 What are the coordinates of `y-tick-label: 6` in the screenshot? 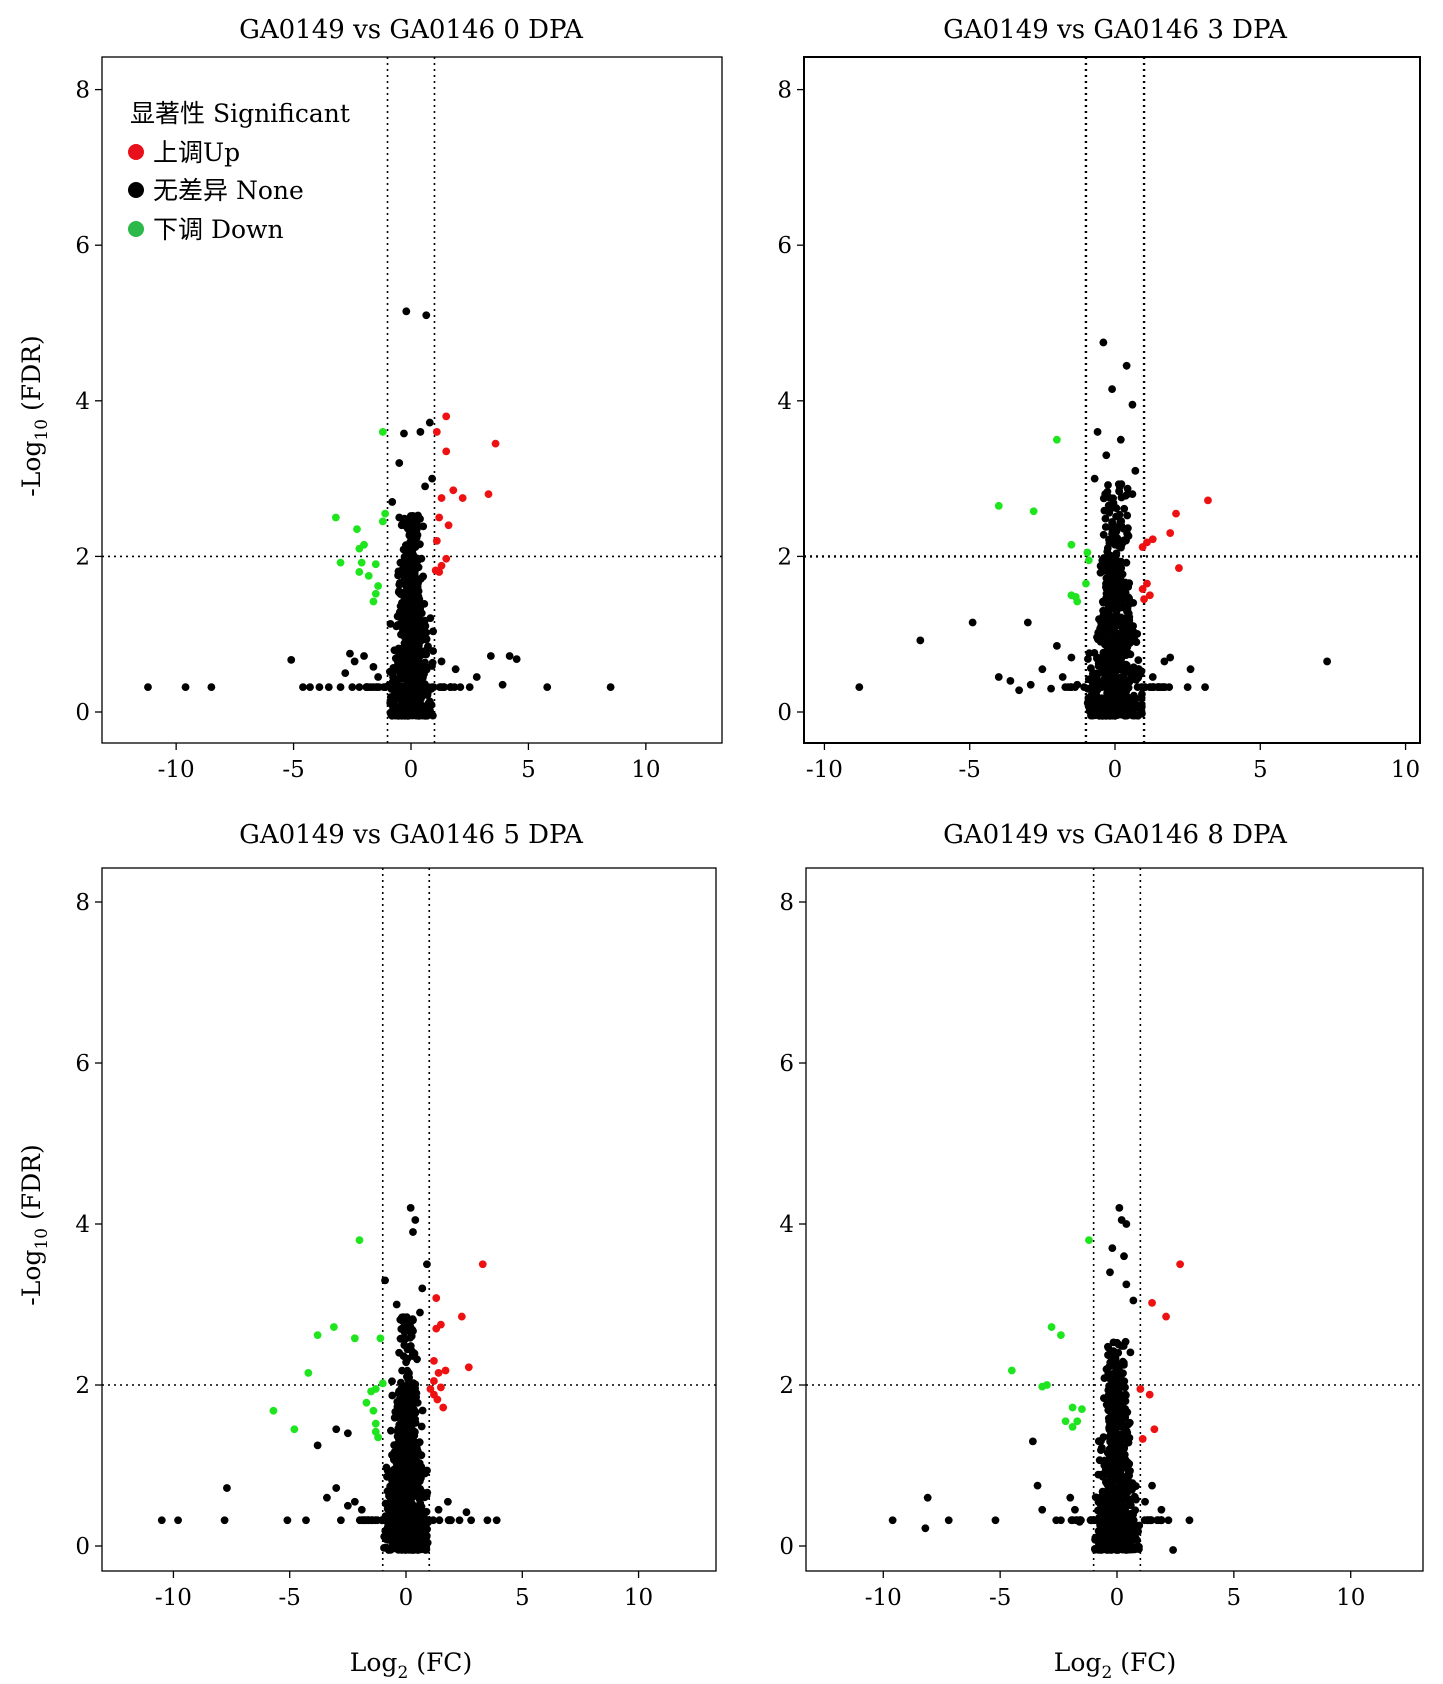 It's located at (786, 1064).